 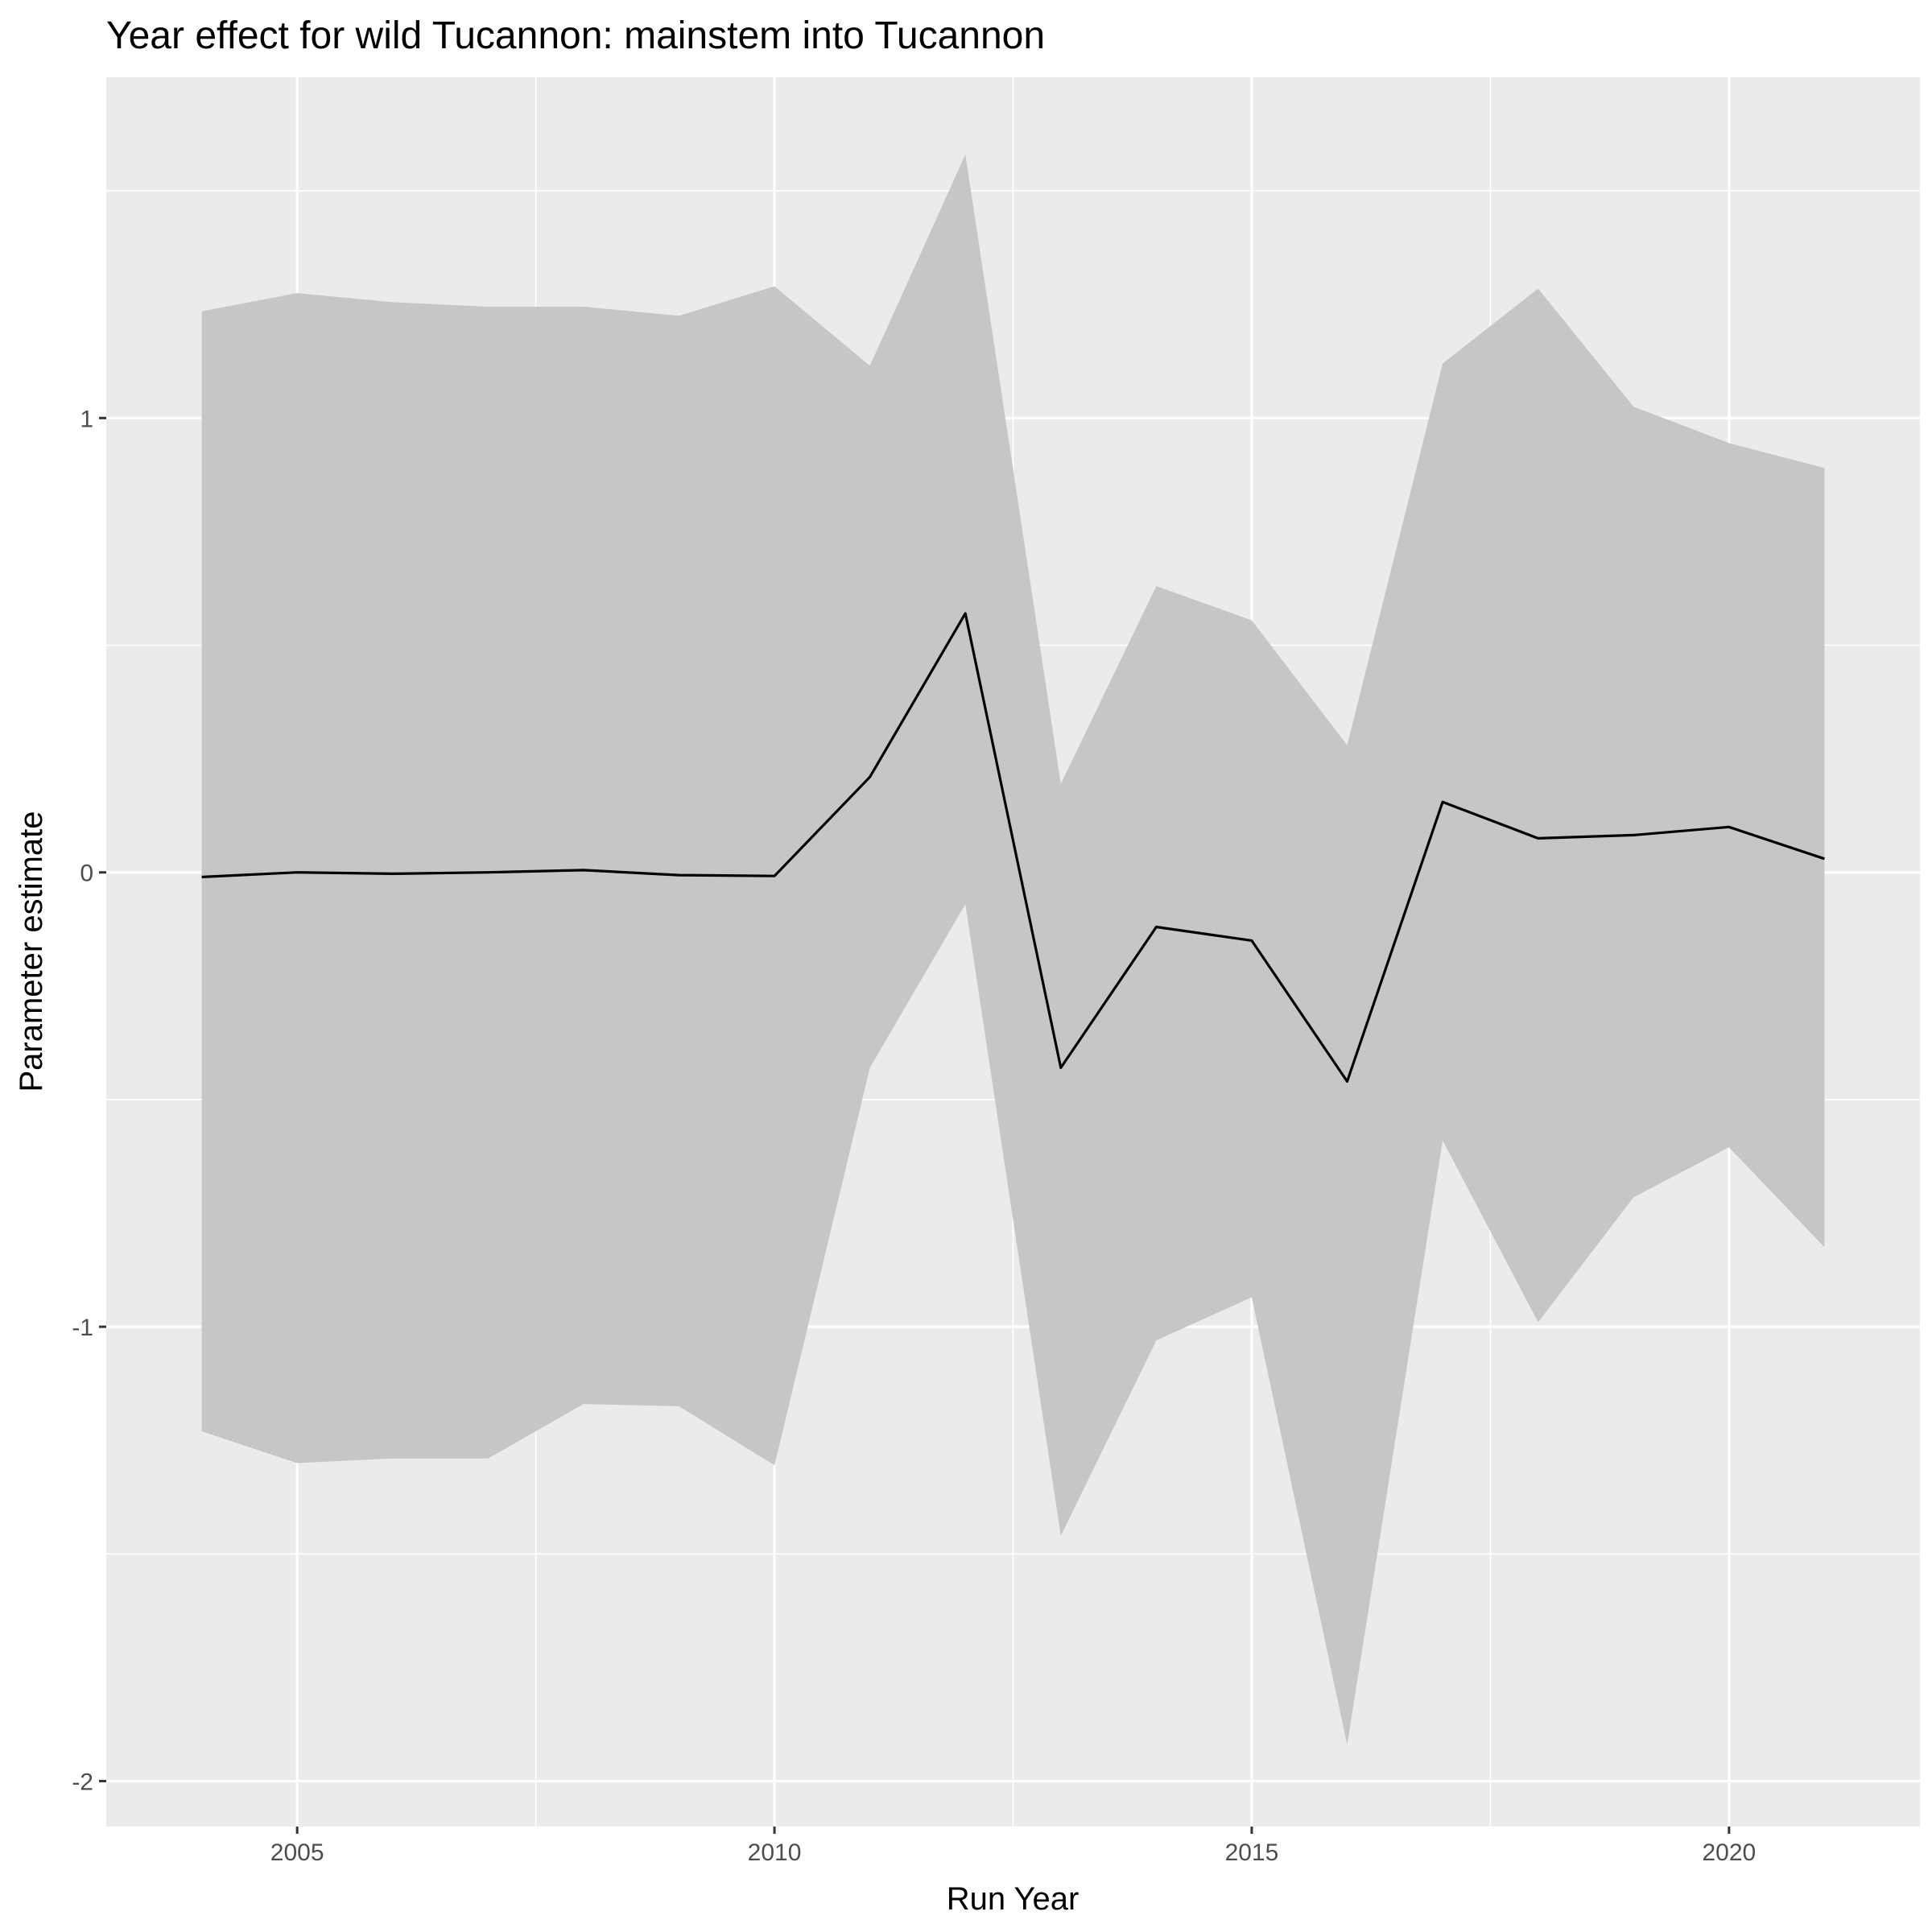 What do you see at coordinates (297, 1852) in the screenshot?
I see `x-tick-label-0: 2005` at bounding box center [297, 1852].